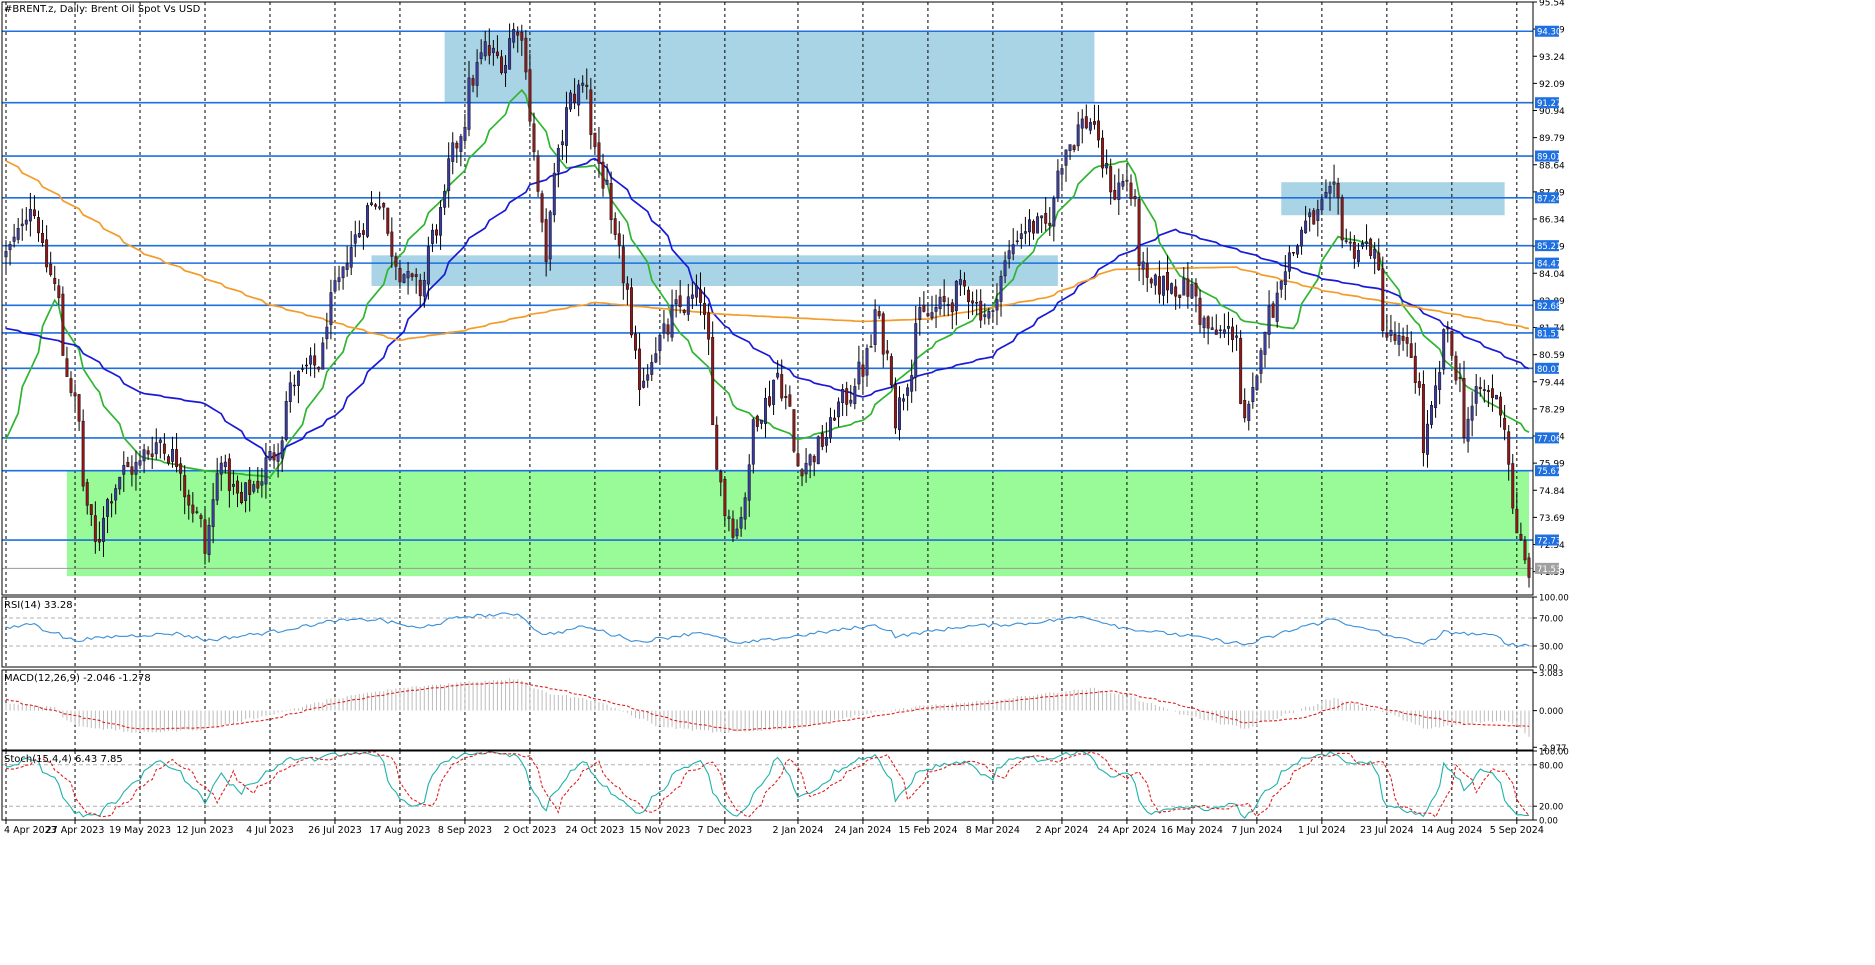 This screenshot has height=965, width=1875. I want to click on level-tag-label-80.01: 80.01, so click(1549, 370).